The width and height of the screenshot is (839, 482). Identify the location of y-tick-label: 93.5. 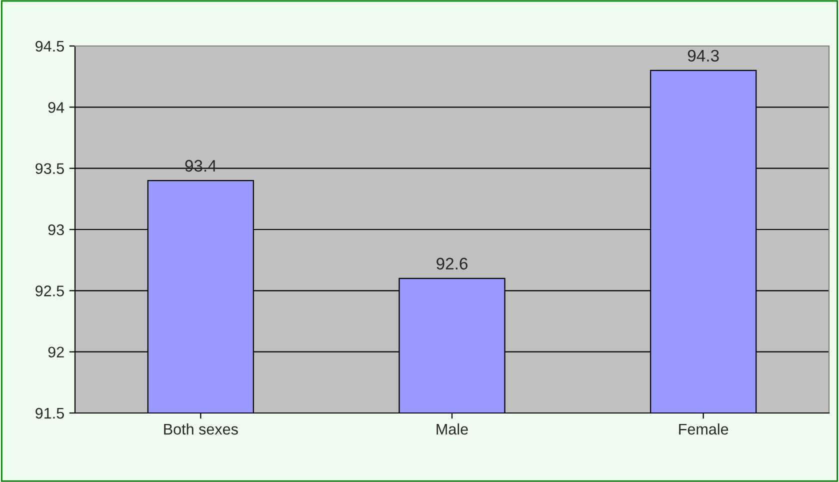
(50, 168).